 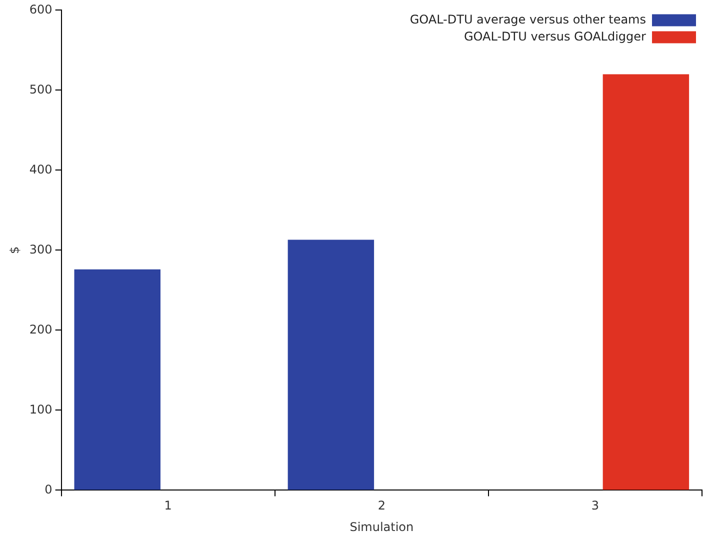 I want to click on y-tick-label: 0, so click(x=48, y=489).